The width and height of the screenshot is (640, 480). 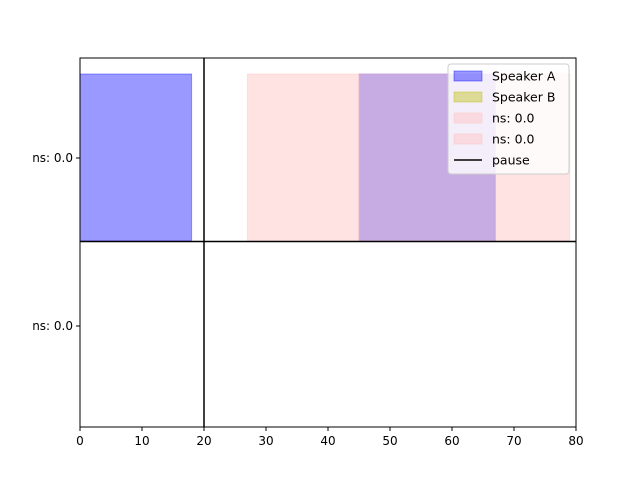 I want to click on legend-label: Speaker A, so click(x=524, y=76).